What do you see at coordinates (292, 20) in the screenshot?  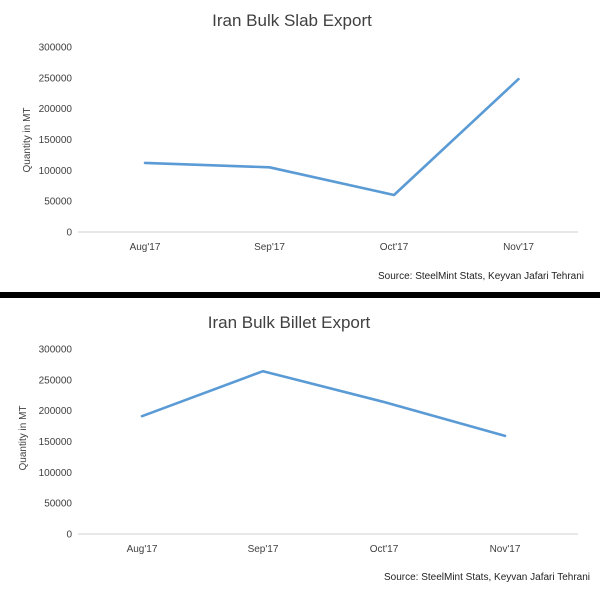 I see `chart-title: Iran Bulk Slab Export` at bounding box center [292, 20].